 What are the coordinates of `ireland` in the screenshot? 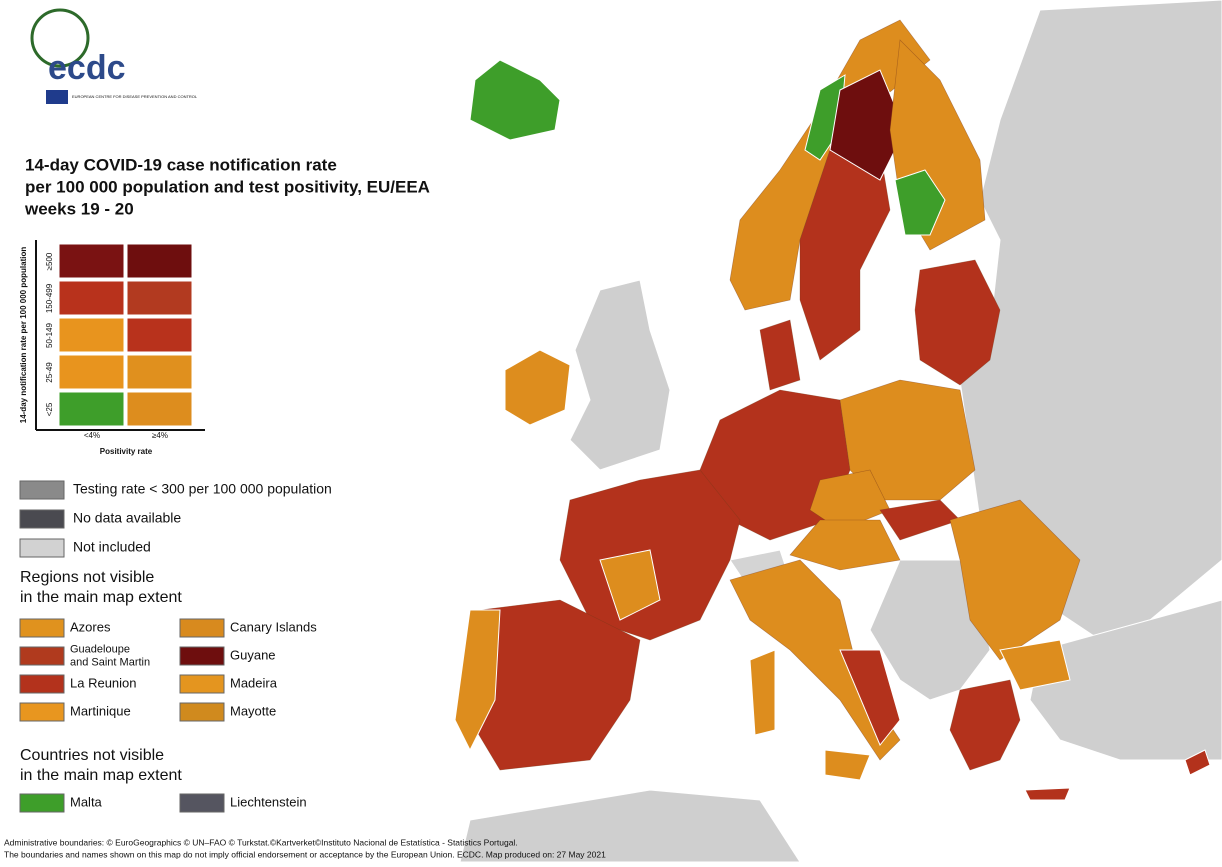 It's located at (537, 387).